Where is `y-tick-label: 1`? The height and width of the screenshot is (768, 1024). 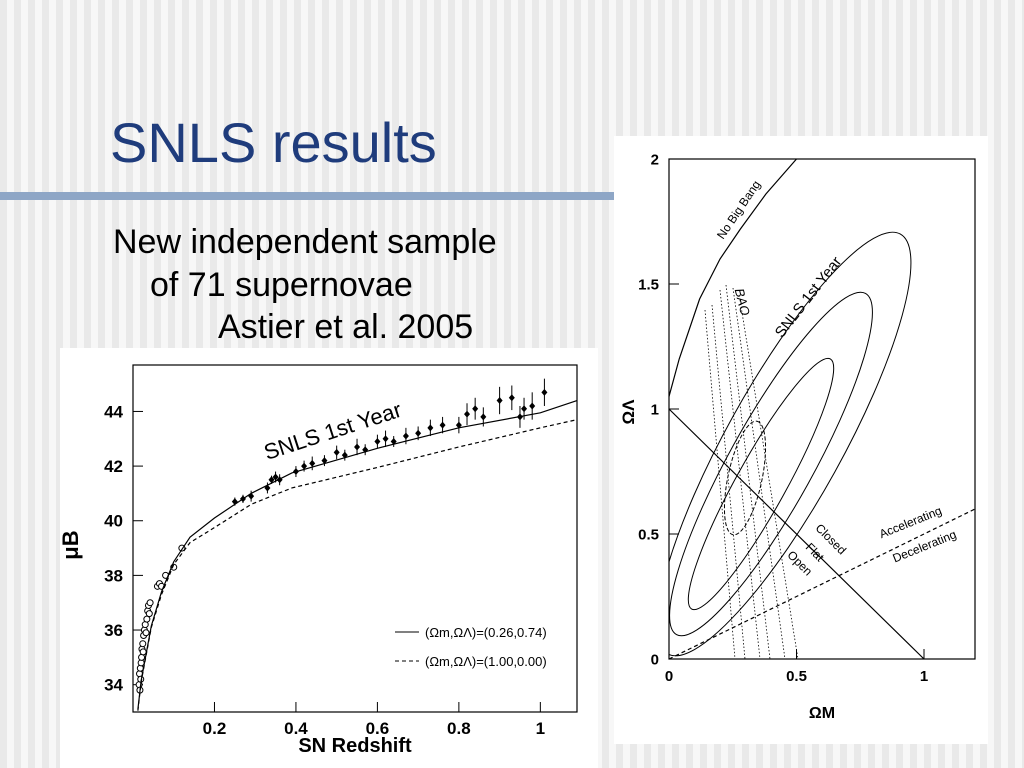 y-tick-label: 1 is located at coordinates (655, 409).